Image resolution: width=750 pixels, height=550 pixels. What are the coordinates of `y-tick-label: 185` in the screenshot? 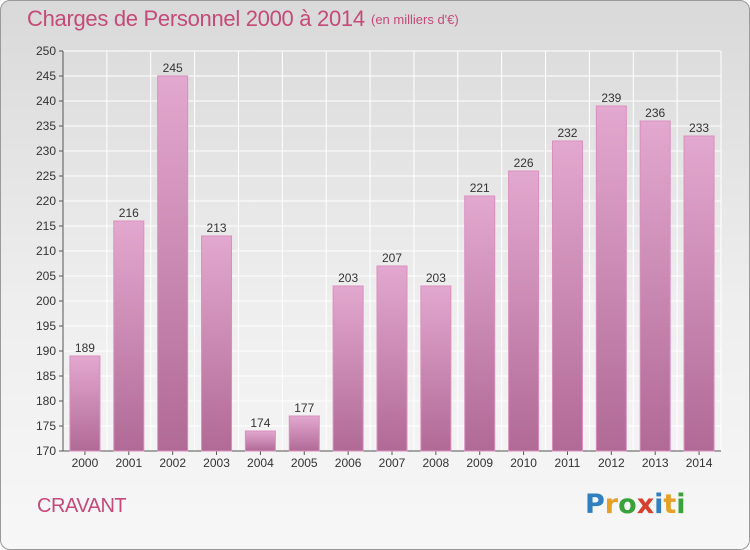 It's located at (46, 376).